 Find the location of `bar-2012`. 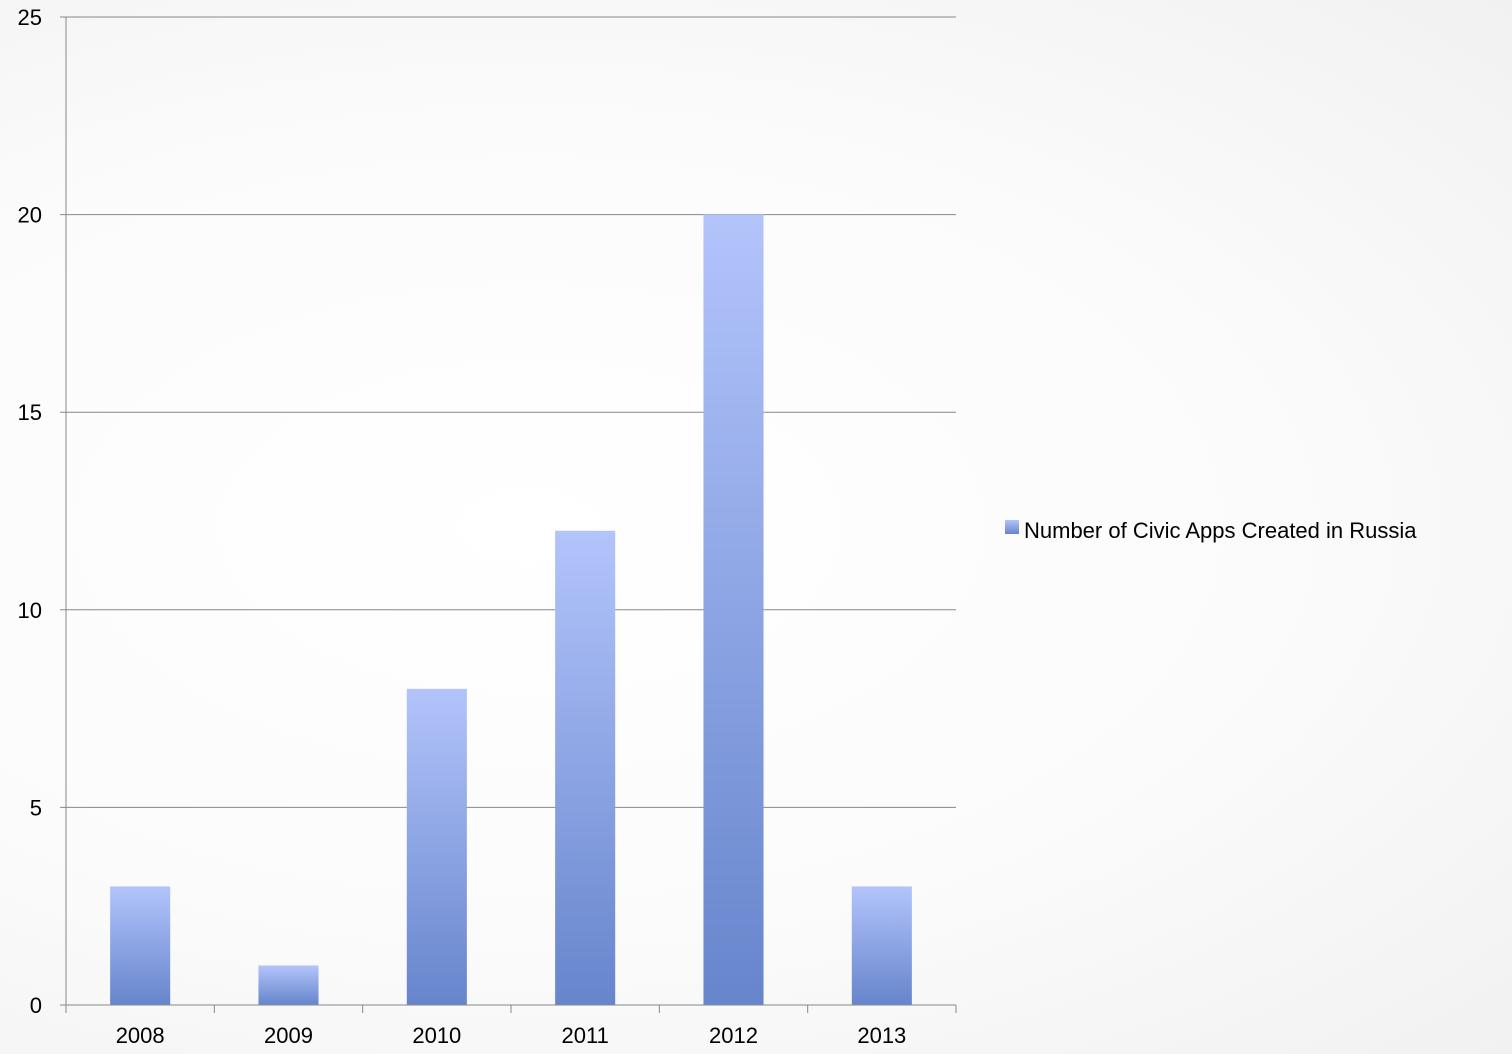

bar-2012 is located at coordinates (733, 610).